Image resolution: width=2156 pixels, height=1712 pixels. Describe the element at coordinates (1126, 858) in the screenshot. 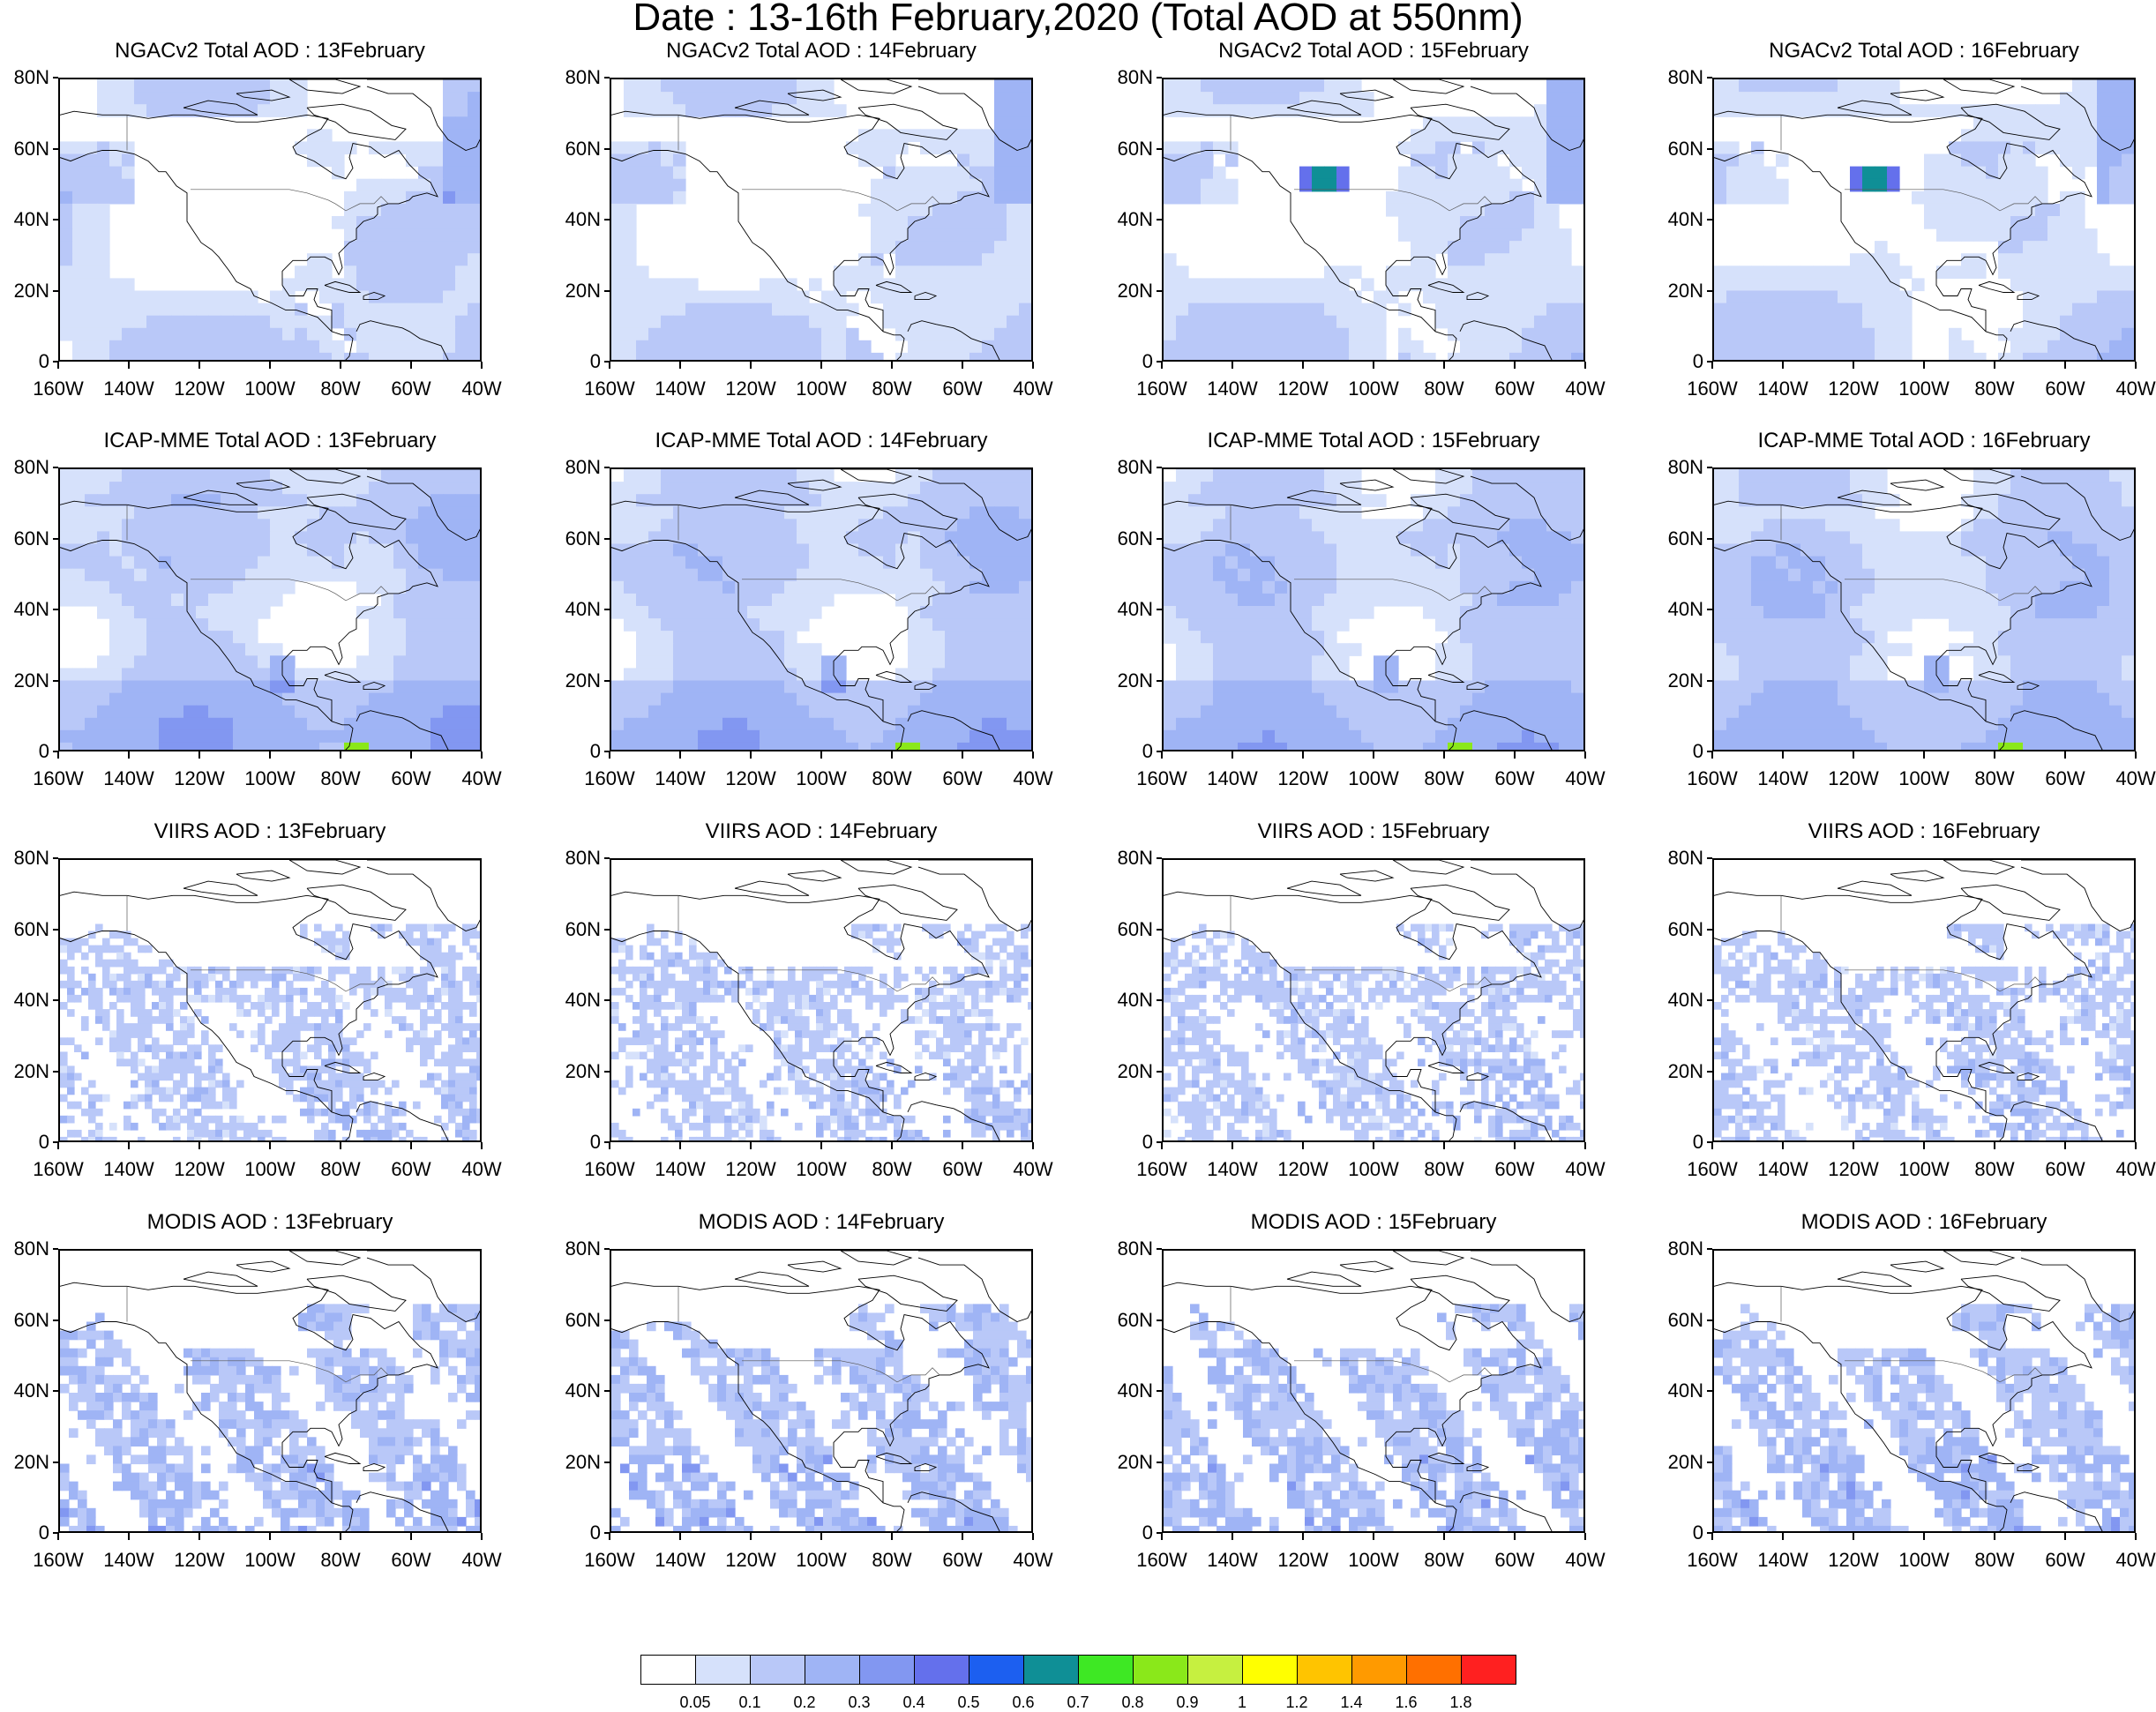

I see `lat-tick-label: 80N` at that location.